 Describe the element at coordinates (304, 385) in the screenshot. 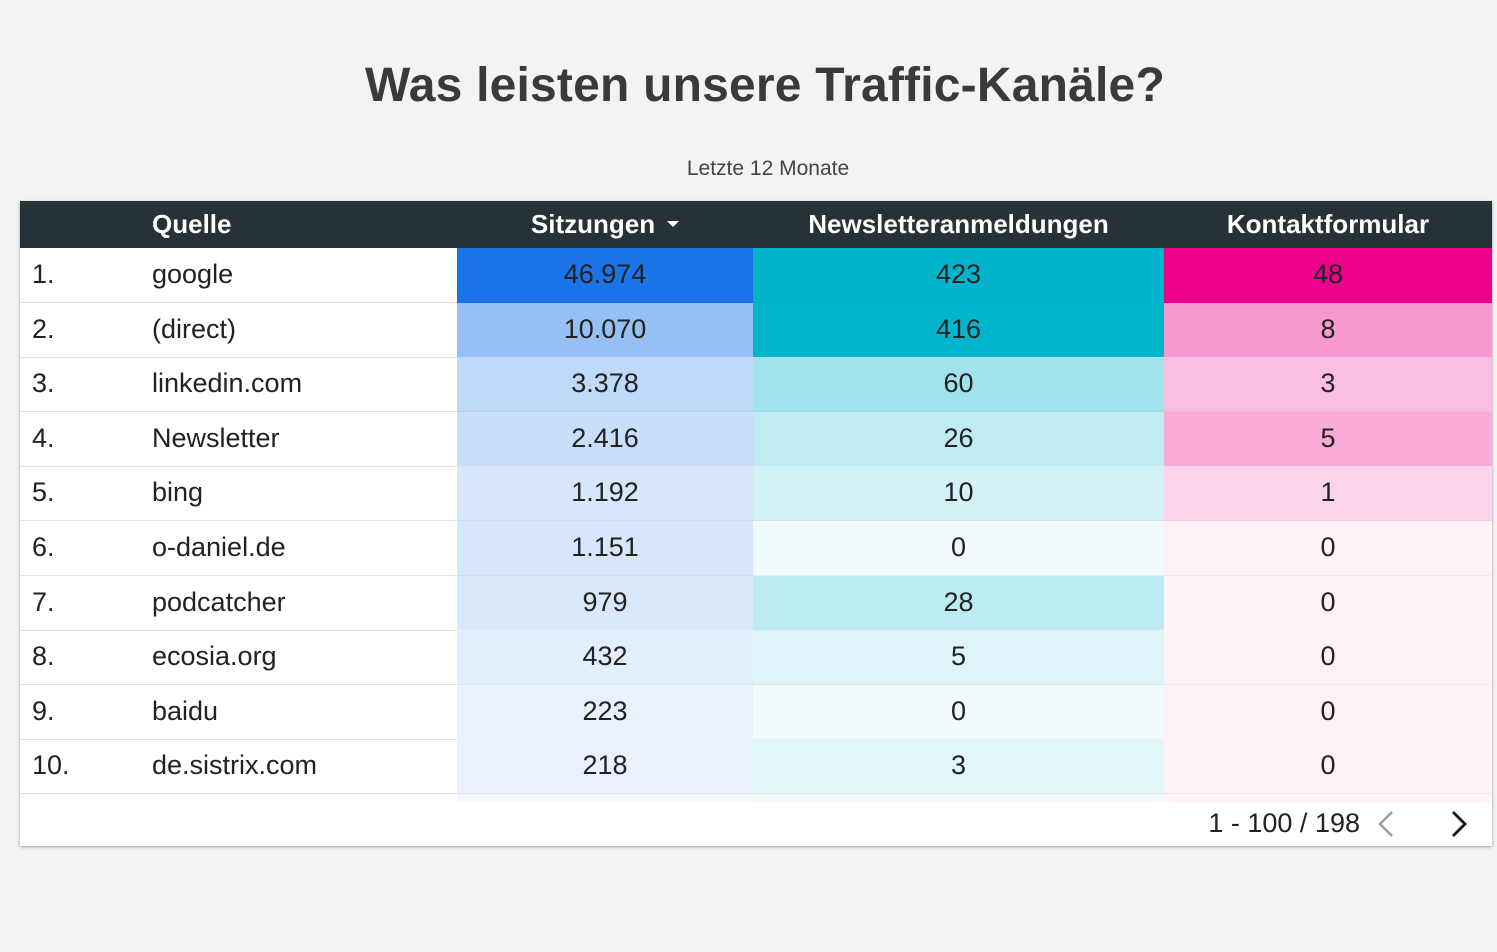

I see `cell-source: linkedin.com` at that location.